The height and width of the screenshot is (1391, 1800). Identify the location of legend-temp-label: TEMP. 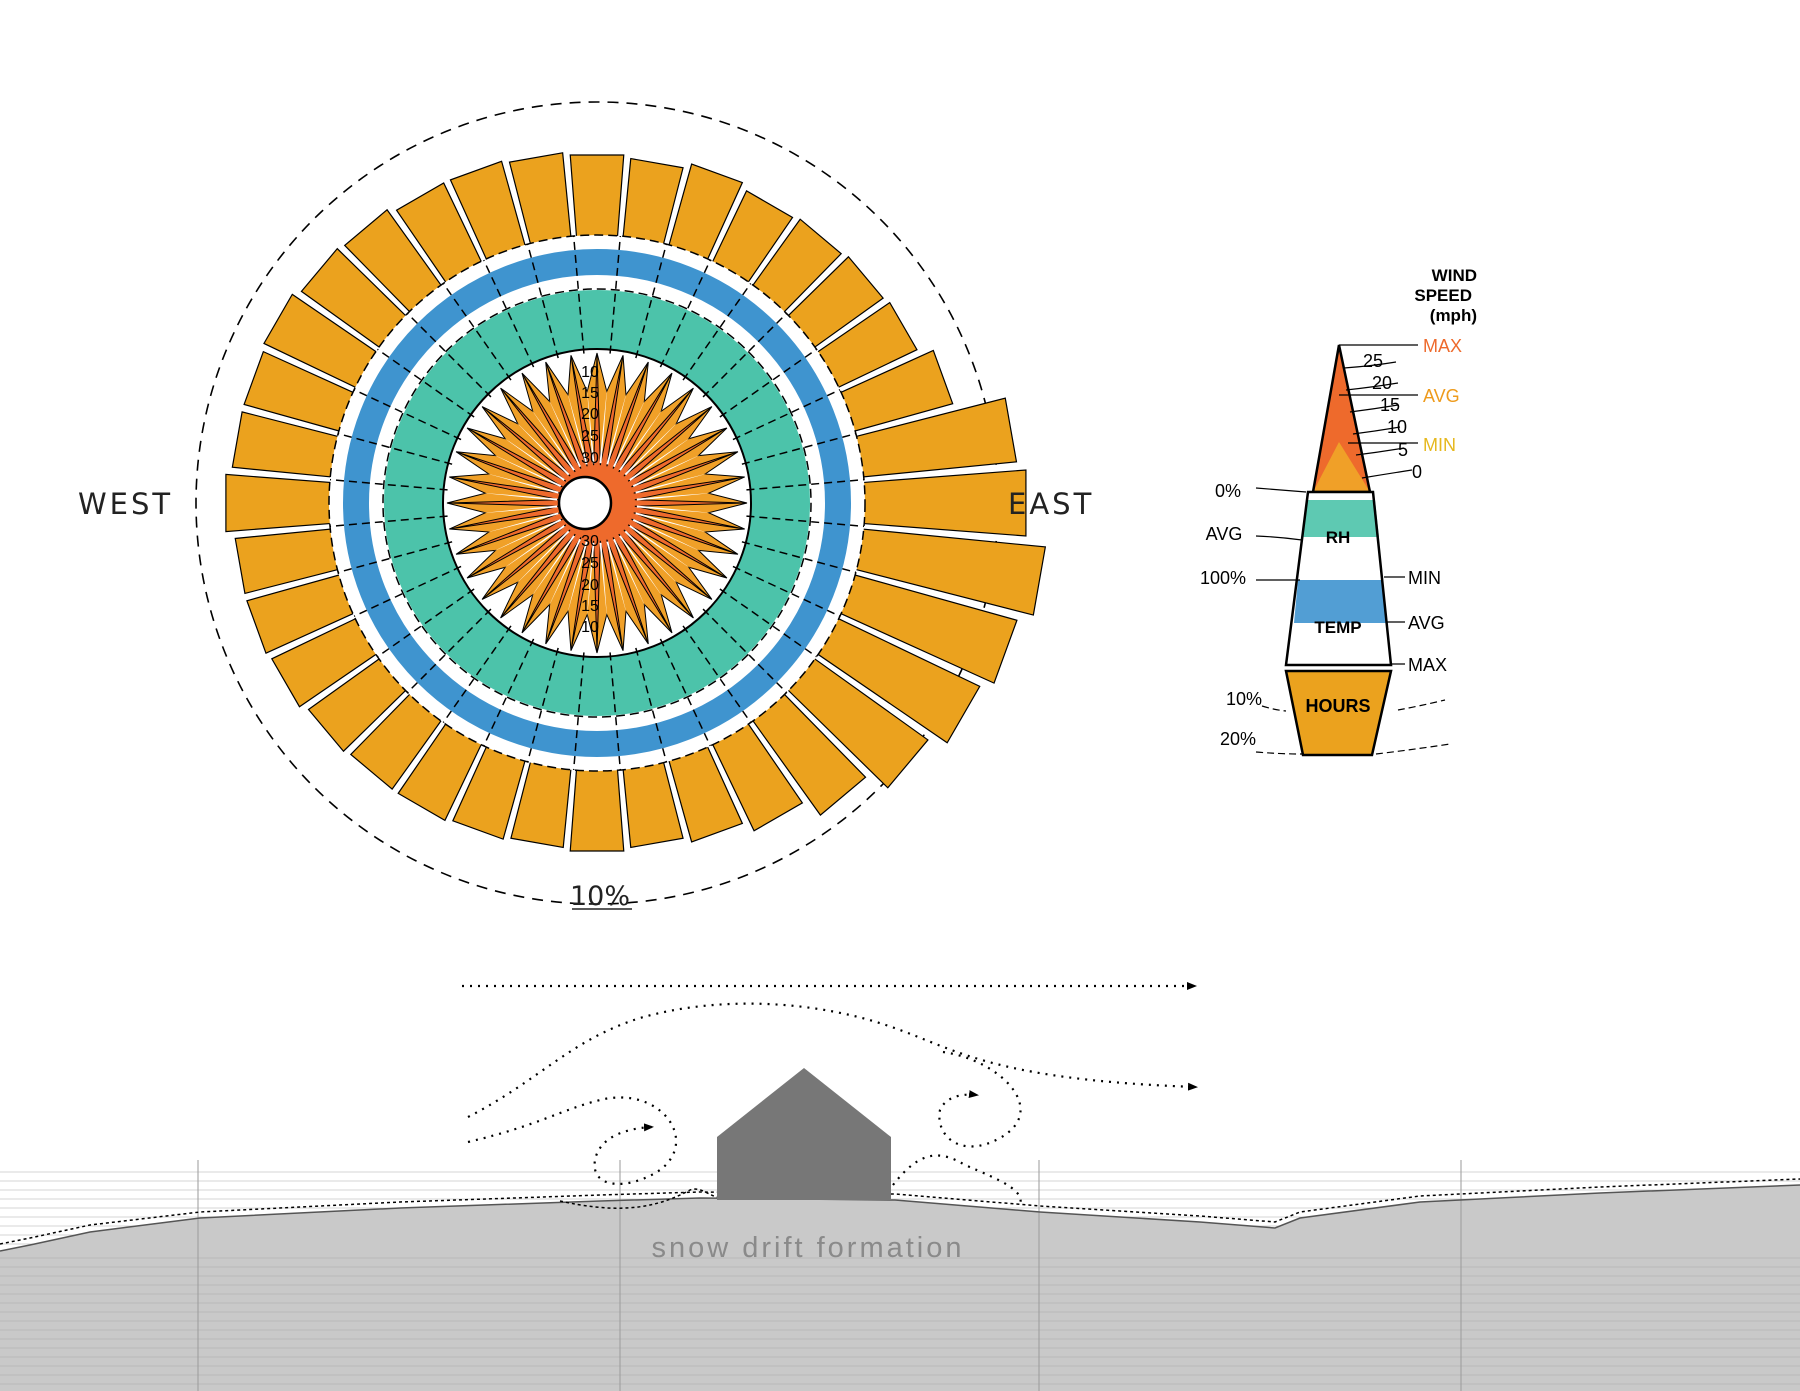
(1337, 627).